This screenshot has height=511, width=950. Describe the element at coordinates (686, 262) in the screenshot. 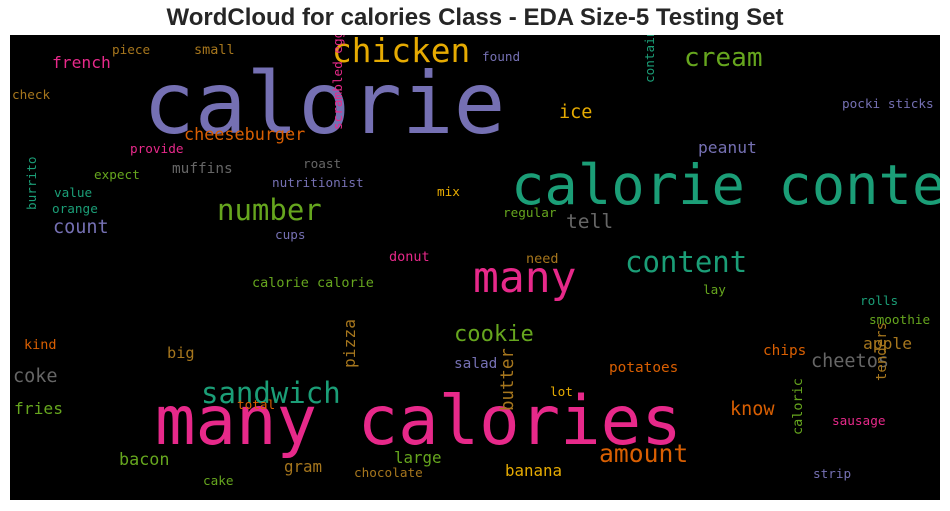

I see `word-content: content` at that location.